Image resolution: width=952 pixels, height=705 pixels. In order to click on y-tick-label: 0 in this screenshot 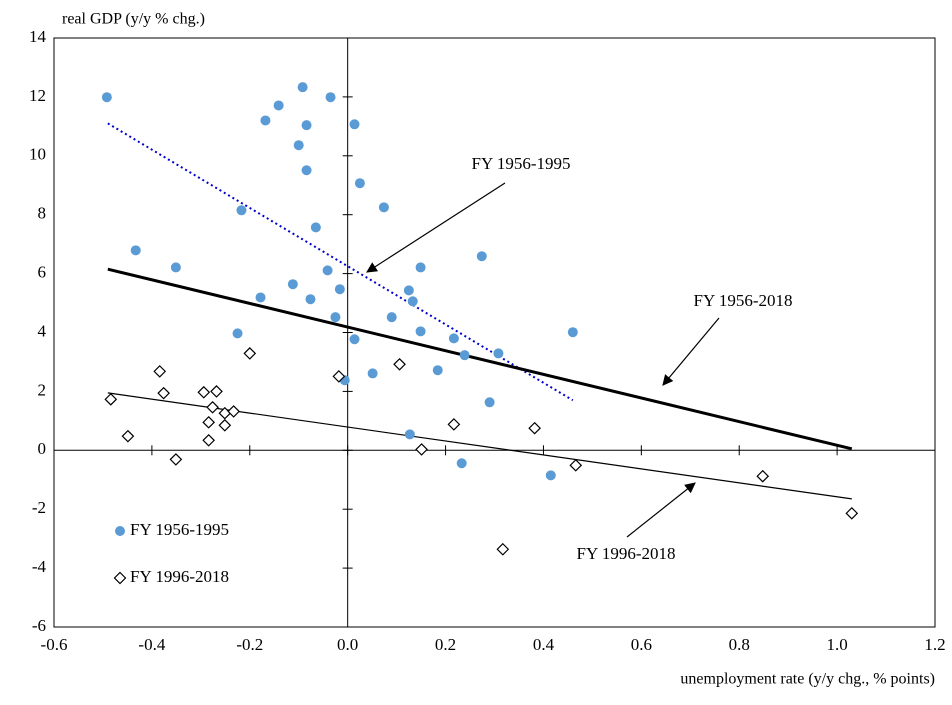, I will do `click(42, 448)`.